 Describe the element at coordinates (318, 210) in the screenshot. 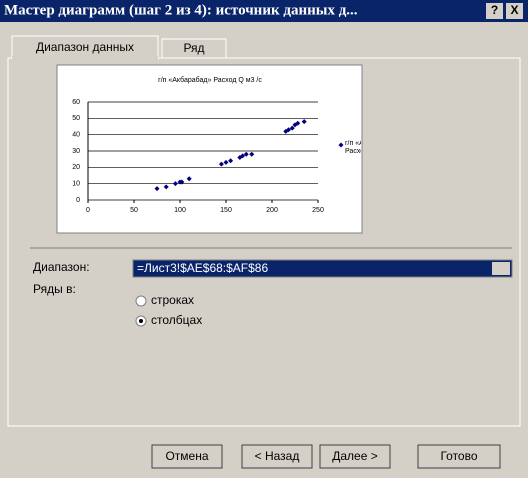

I see `x-tick-label: 250` at that location.